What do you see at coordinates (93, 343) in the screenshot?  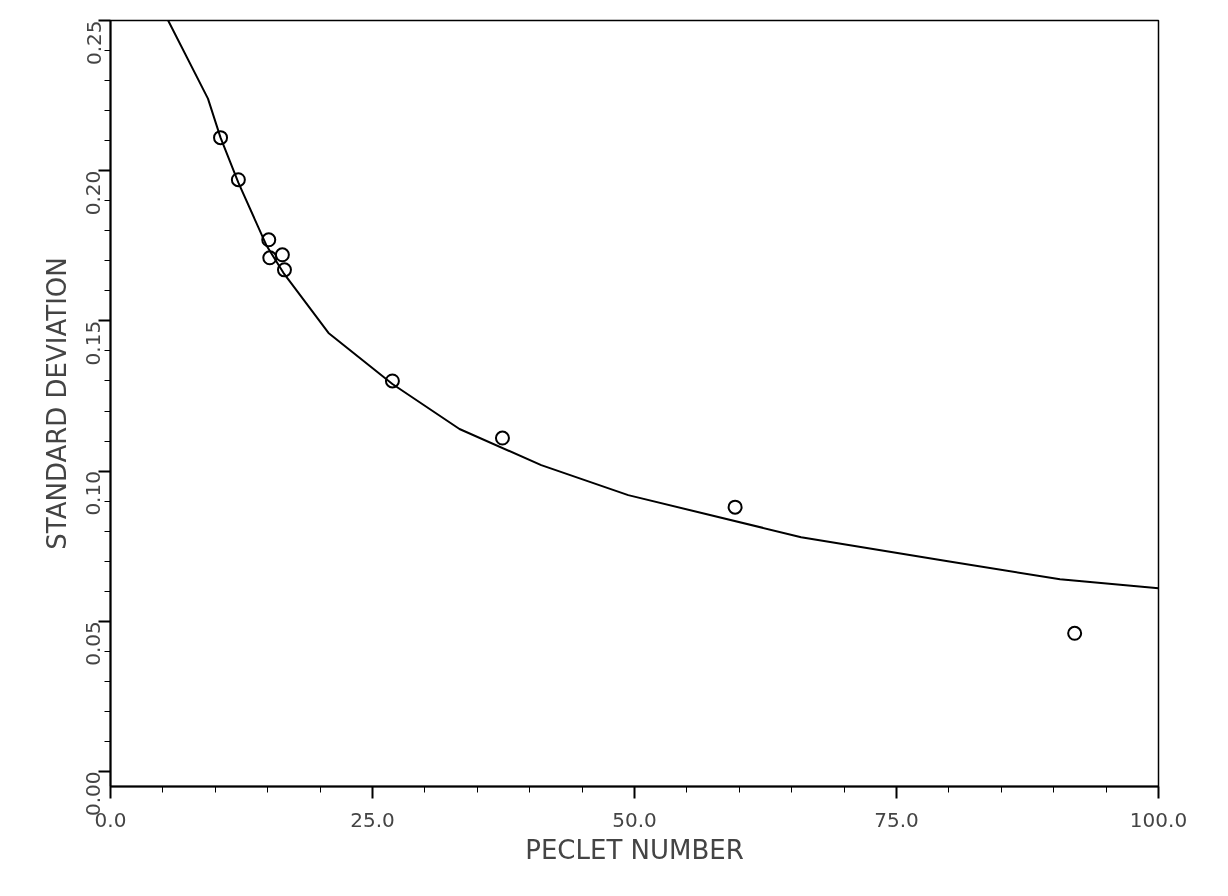 I see `y-tick-label: 0.15` at bounding box center [93, 343].